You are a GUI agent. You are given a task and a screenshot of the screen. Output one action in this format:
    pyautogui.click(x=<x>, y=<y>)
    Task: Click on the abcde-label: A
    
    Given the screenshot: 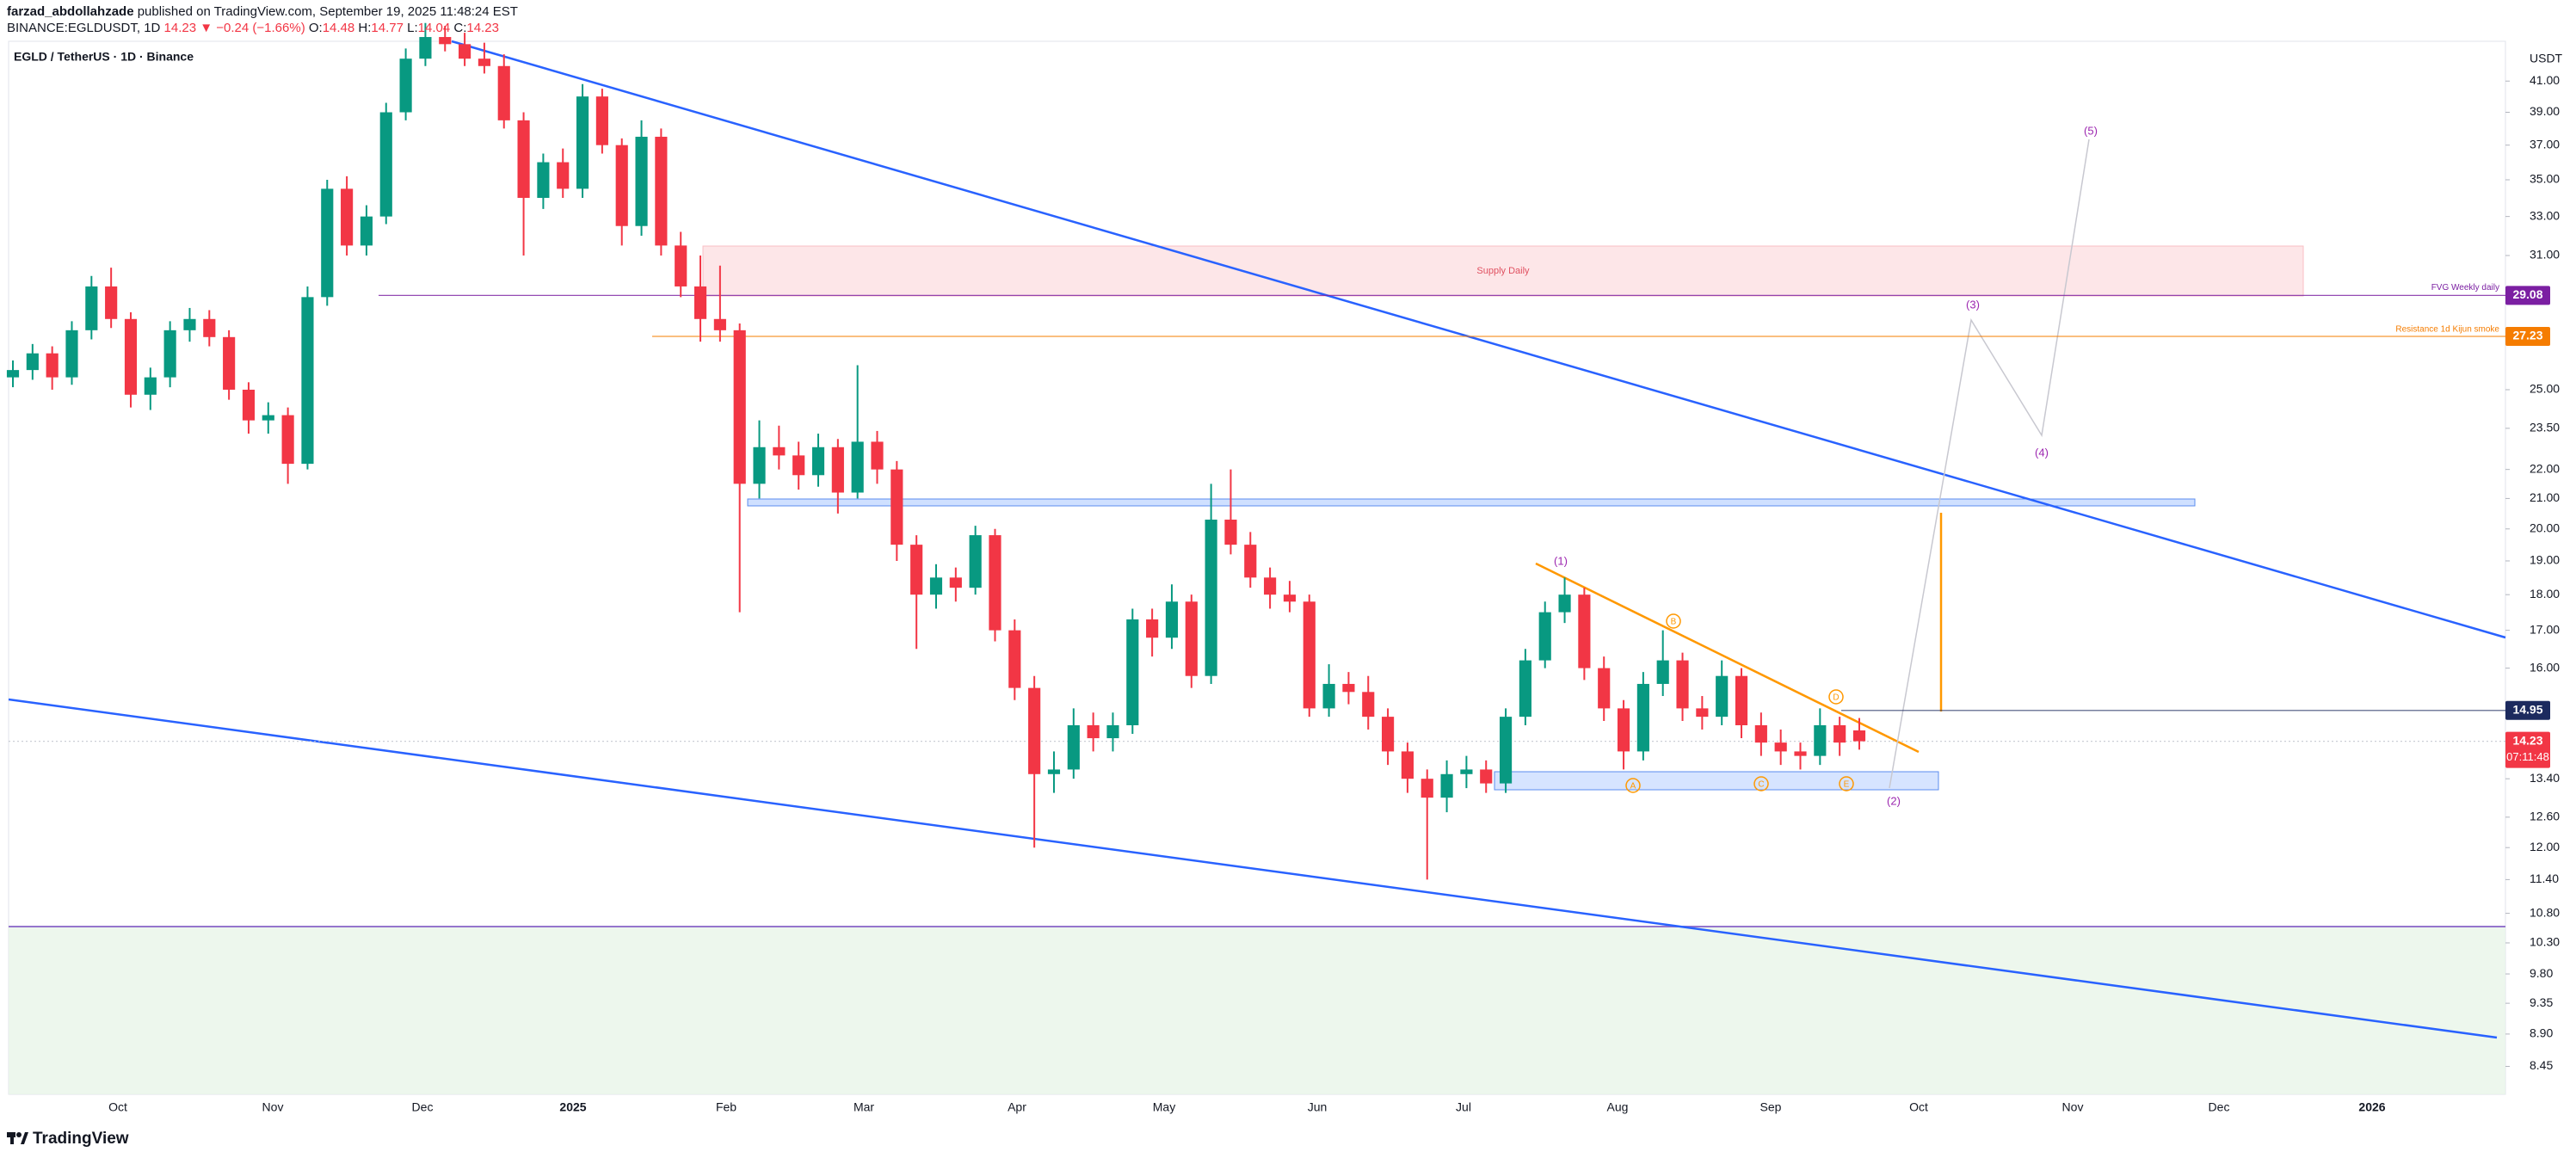 What is the action you would take?
    pyautogui.click(x=1633, y=787)
    